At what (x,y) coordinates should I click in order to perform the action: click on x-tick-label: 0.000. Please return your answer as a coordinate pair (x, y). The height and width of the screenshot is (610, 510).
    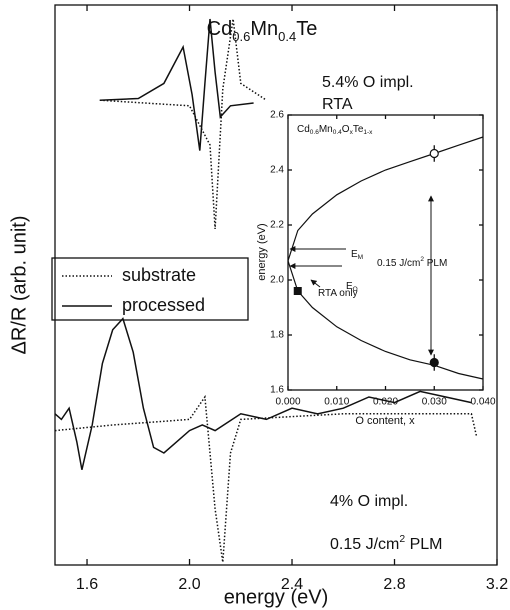
    Looking at the image, I should click on (287, 402).